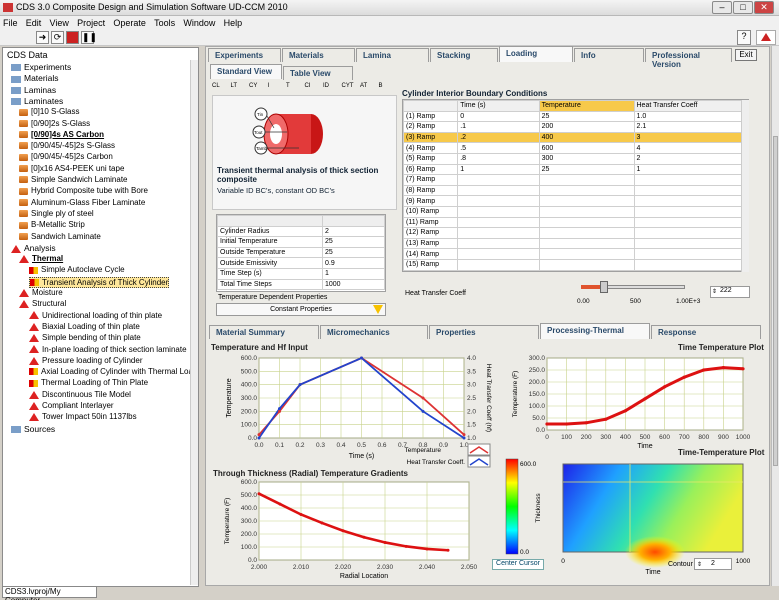  I want to click on tree-item: Simple Sandwich Laminate, so click(73, 180).